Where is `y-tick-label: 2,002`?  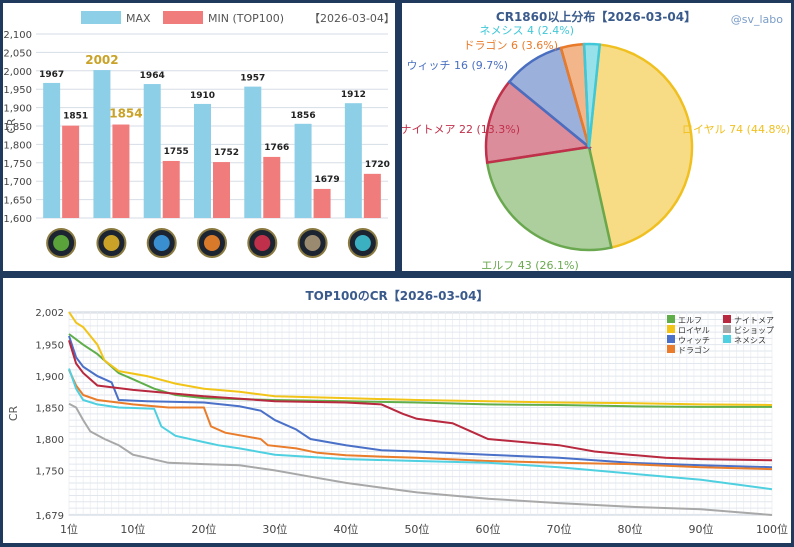 y-tick-label: 2,002 is located at coordinates (49, 313).